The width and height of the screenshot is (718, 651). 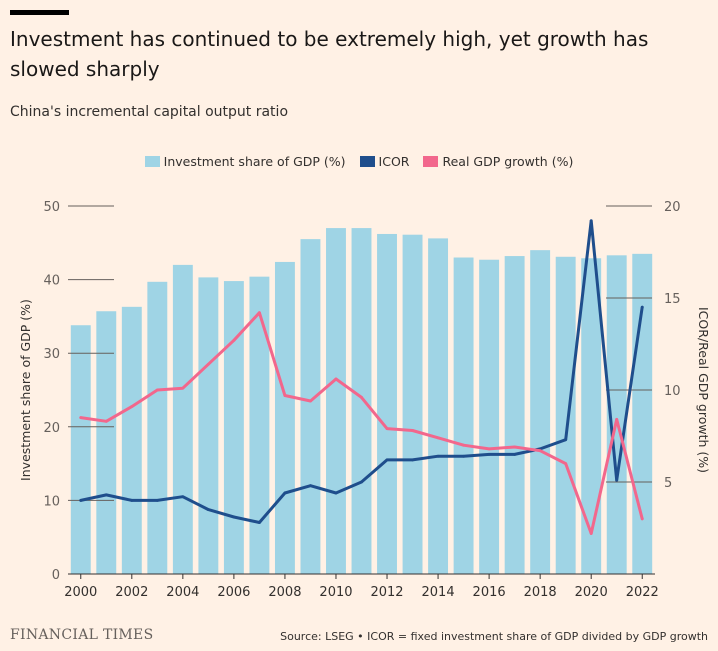 What do you see at coordinates (259, 313) in the screenshot?
I see `gdp-growth-point-2007` at bounding box center [259, 313].